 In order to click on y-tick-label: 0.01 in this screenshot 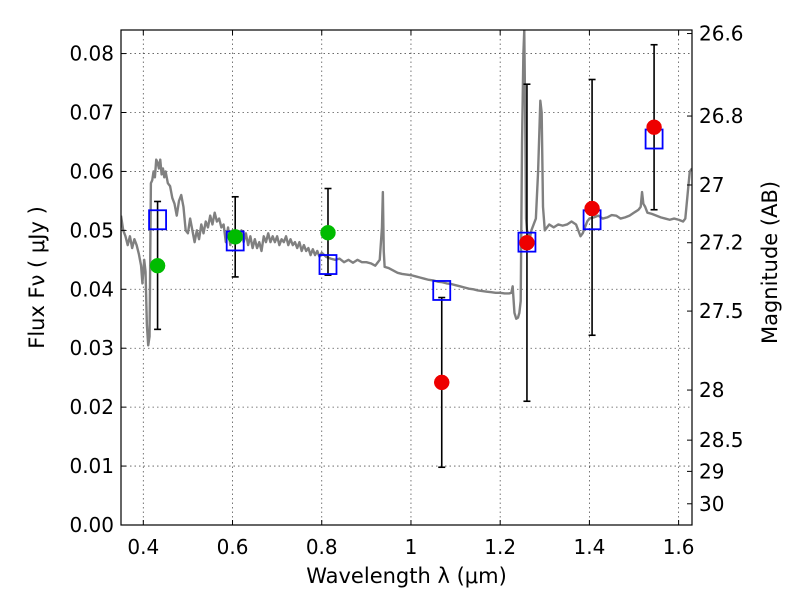, I will do `click(91, 466)`.